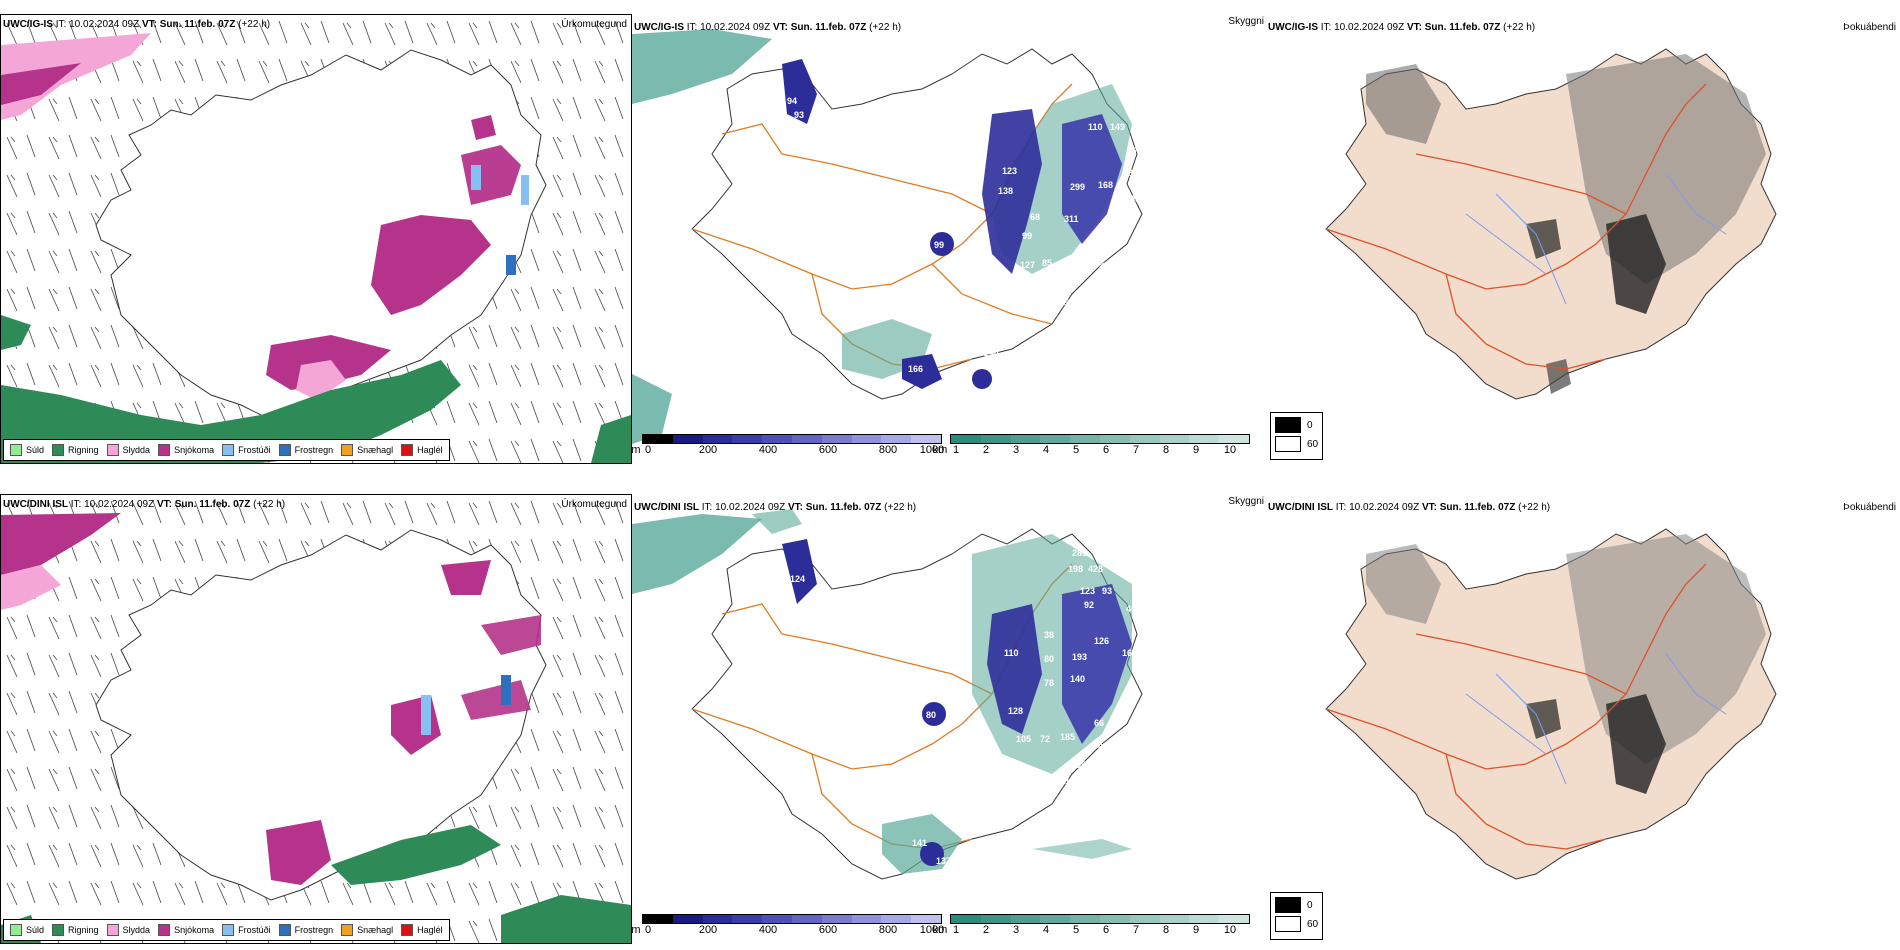 This screenshot has width=1900, height=950. I want to click on svg-text: 149, so click(1117, 127).